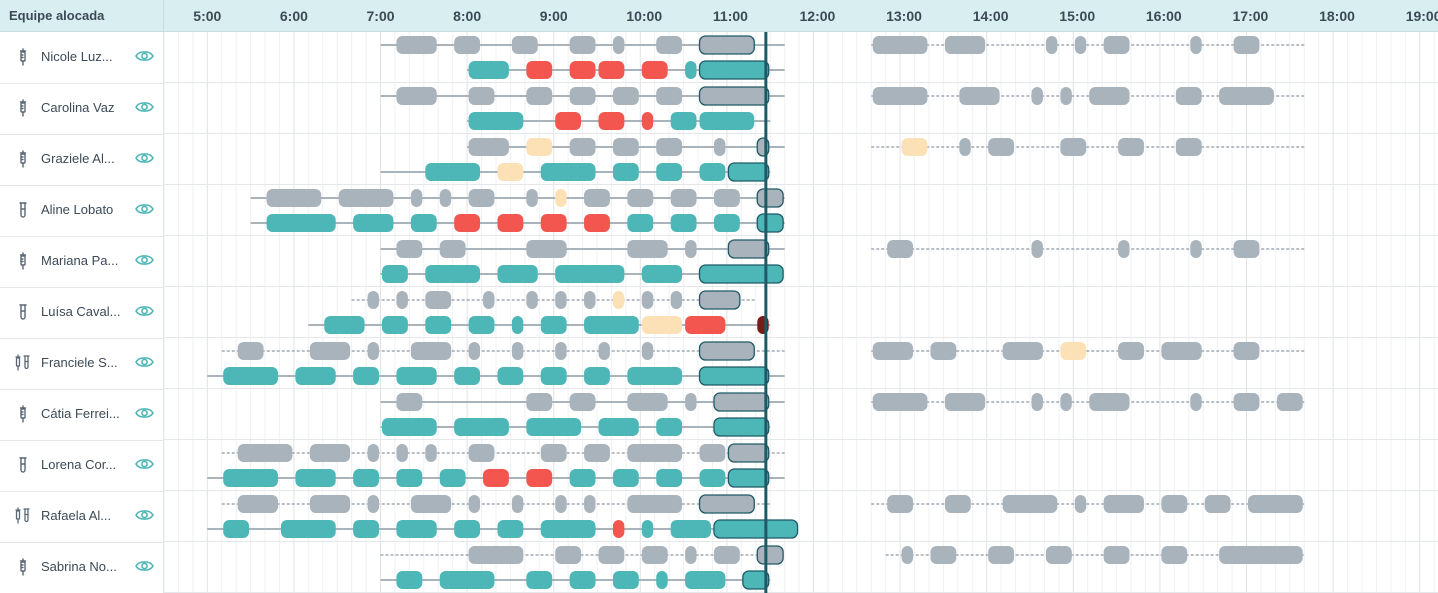 This screenshot has height=593, width=1438. I want to click on hour-label: 6:00, so click(293, 16).